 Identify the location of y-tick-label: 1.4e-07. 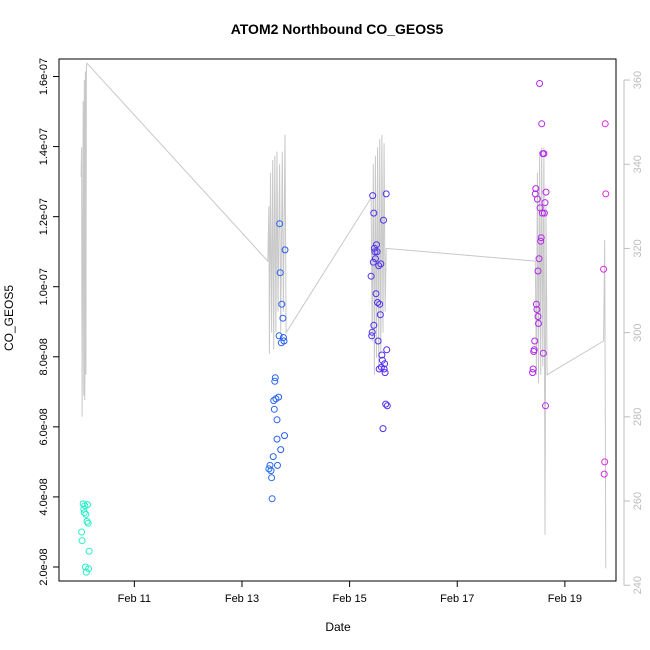
(44, 146).